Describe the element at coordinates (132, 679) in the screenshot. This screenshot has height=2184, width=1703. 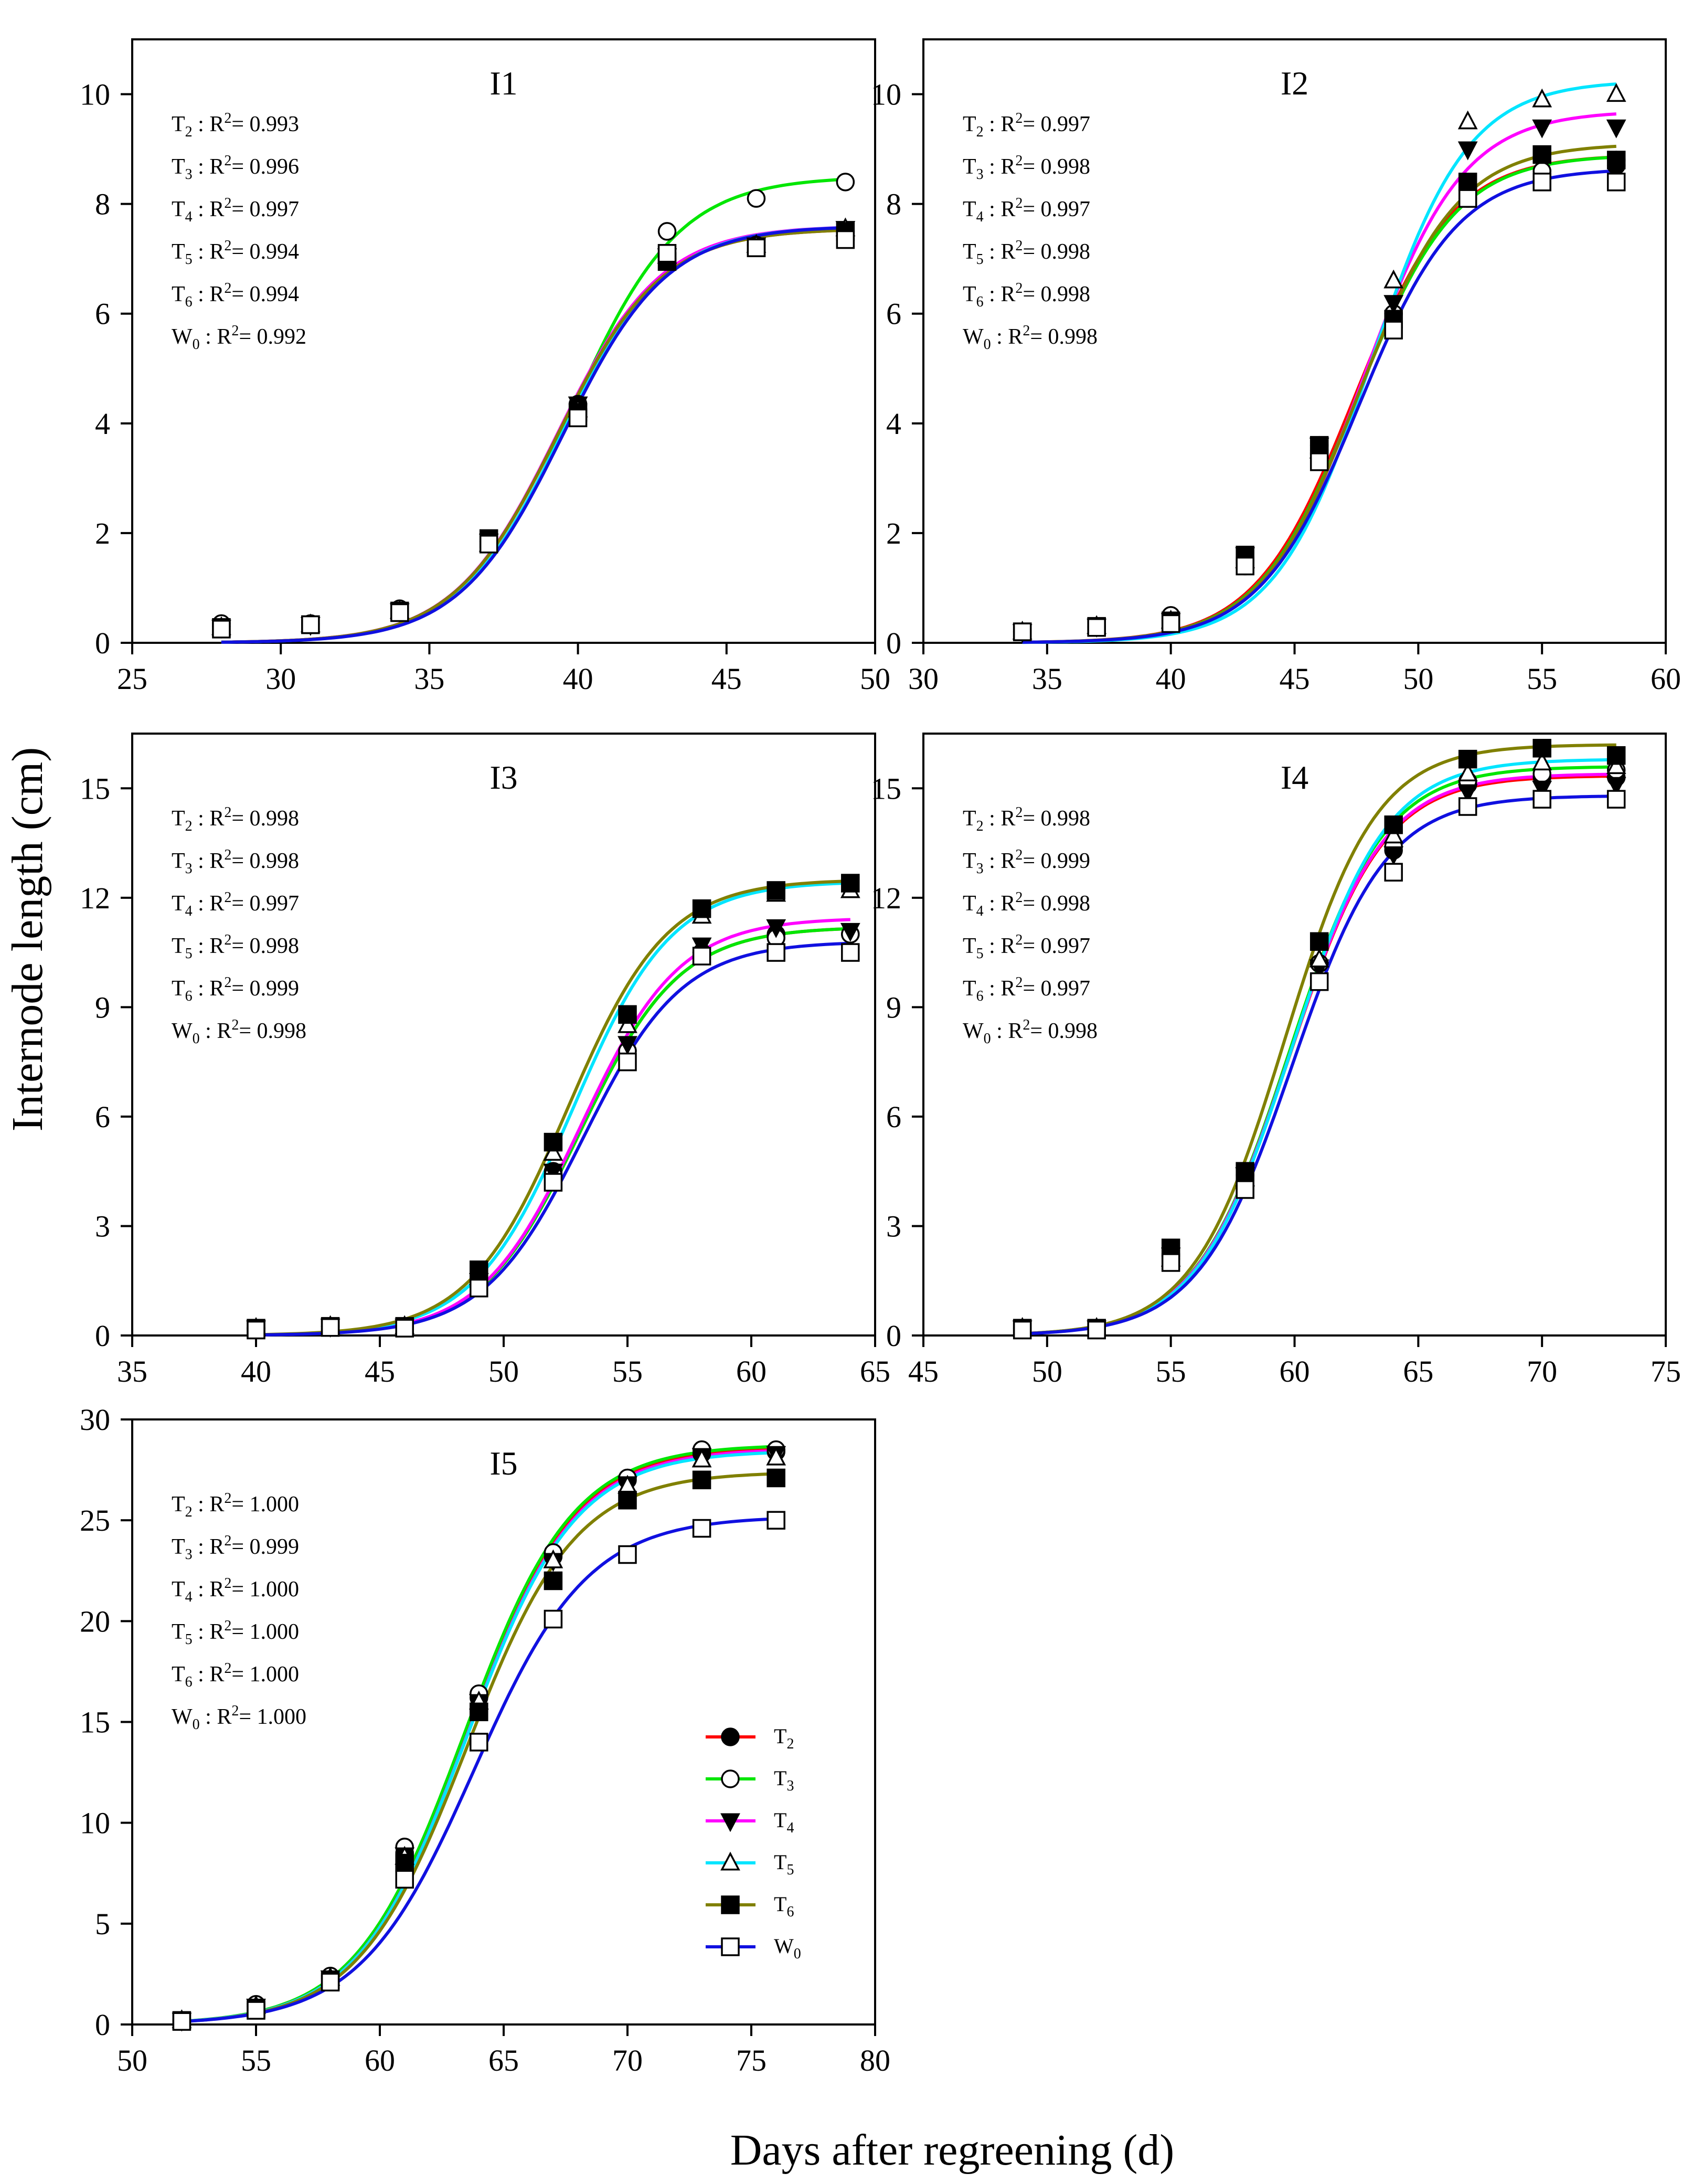
I see `x-tick-label: 25` at that location.